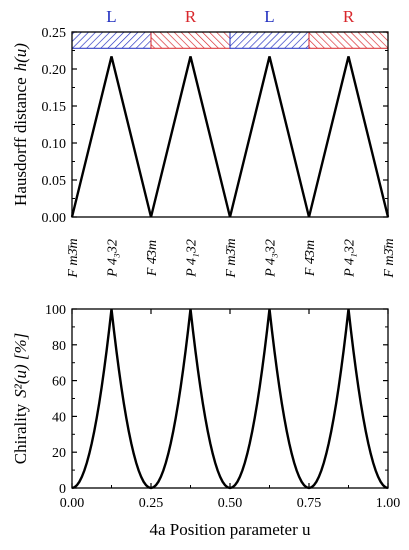 The width and height of the screenshot is (409, 550). Describe the element at coordinates (152, 258) in the screenshot. I see `space-group-label-2: F 4̄3m` at that location.